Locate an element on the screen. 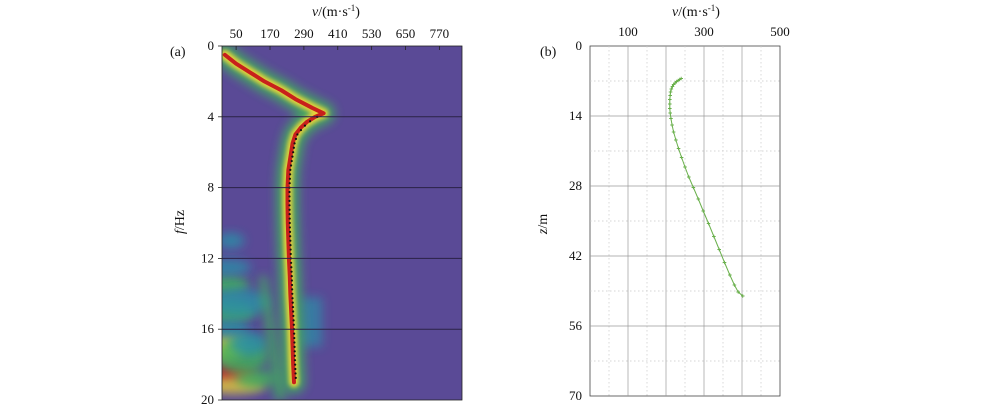 The width and height of the screenshot is (1000, 411). panel-a-x-ticks: 50 170 290 410 530 650 770 is located at coordinates (340, 38).